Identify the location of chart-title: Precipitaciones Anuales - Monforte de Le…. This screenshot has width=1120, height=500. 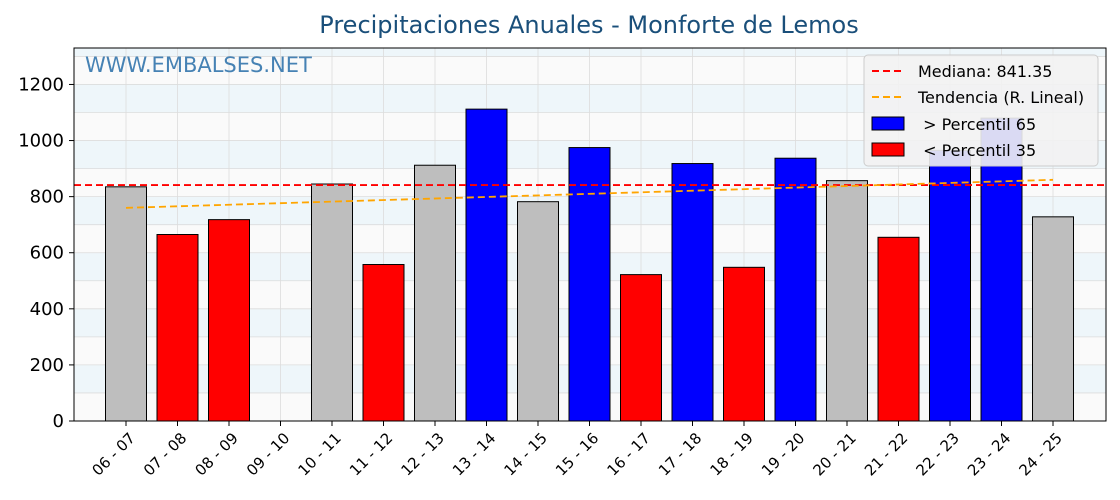
(588, 25).